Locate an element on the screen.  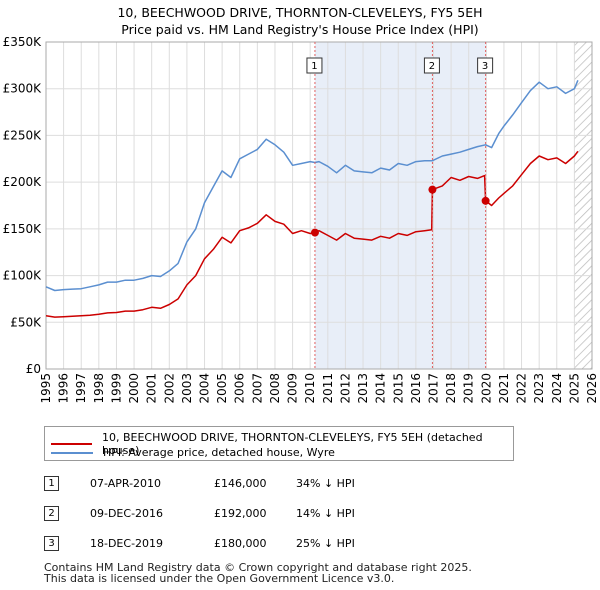
x-tick-label: 1996 is located at coordinates (64, 388).